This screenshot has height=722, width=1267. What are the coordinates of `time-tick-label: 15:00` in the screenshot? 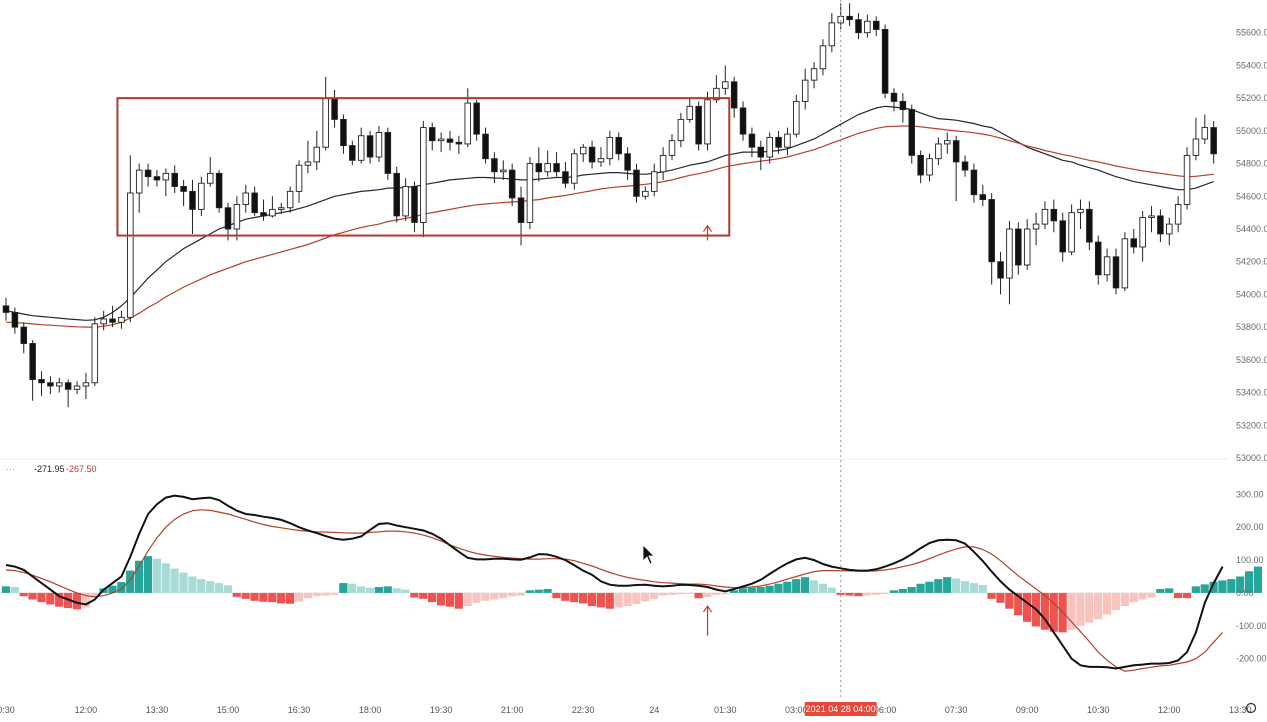 It's located at (228, 710).